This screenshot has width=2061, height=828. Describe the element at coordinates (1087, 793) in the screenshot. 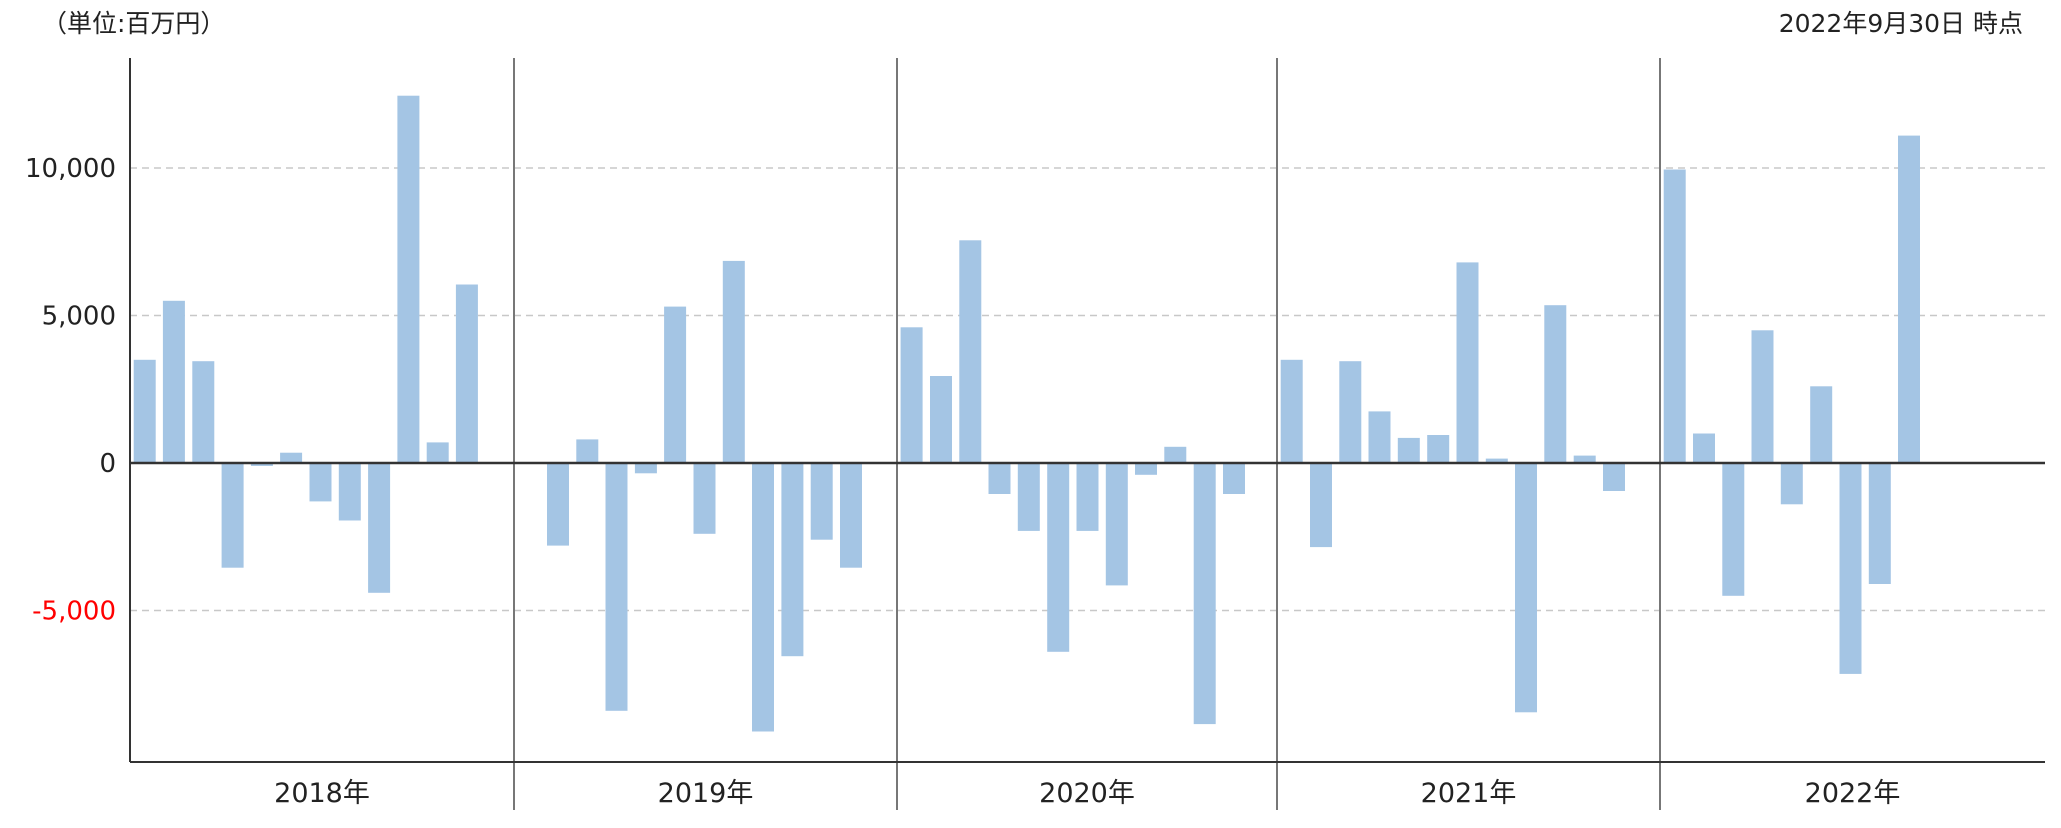

I see `x-category-label: 2020年` at that location.